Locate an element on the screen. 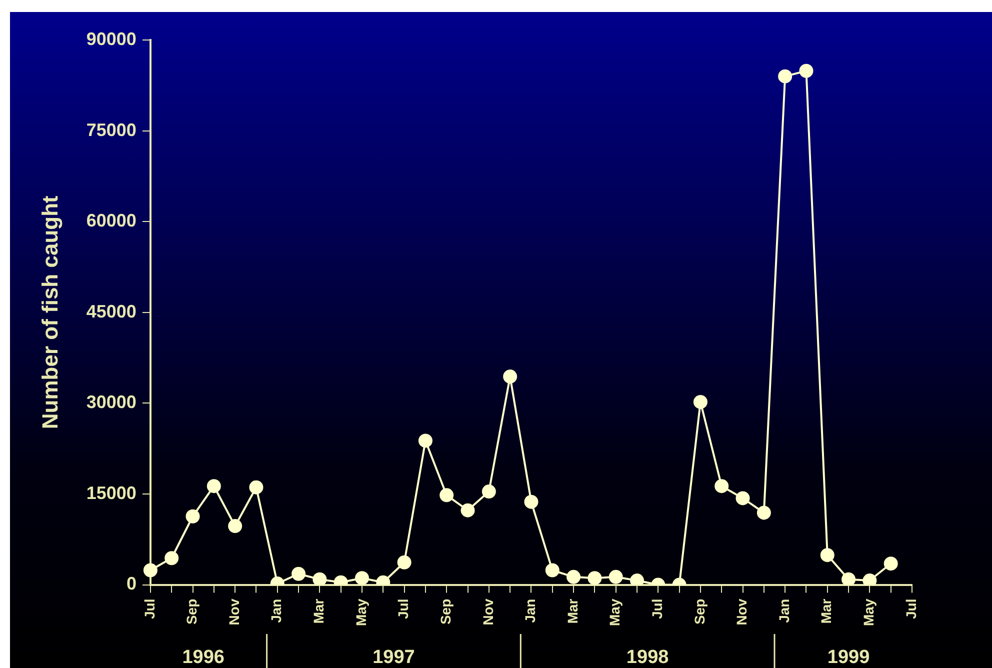 The height and width of the screenshot is (668, 992). y-tick-label: 90000 is located at coordinates (111, 38).